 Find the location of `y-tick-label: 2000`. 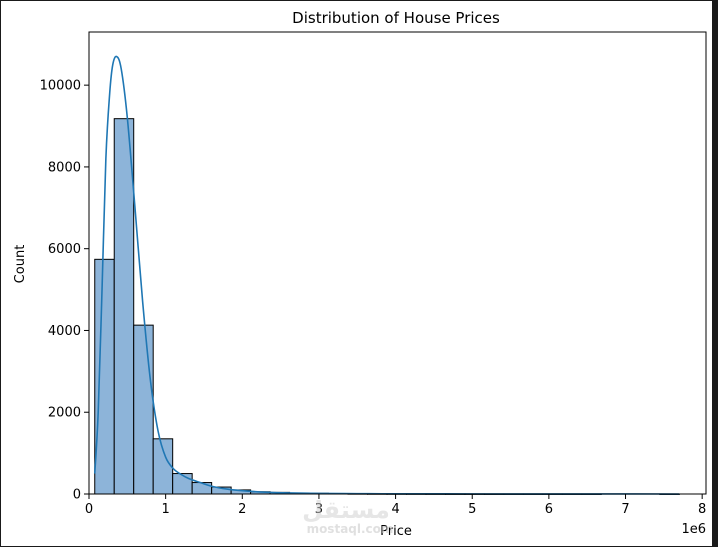

y-tick-label: 2000 is located at coordinates (64, 413).